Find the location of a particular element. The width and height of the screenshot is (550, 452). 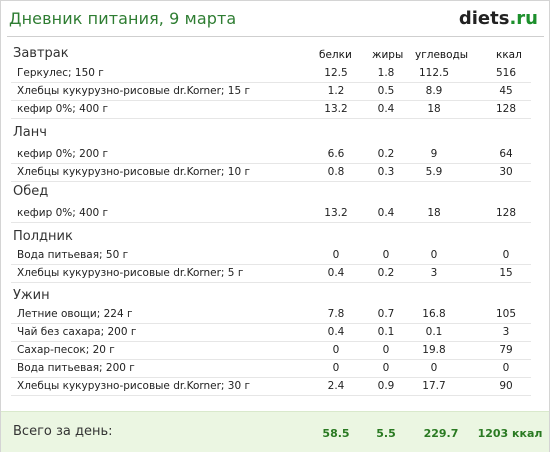

food-carbs: 5.9 is located at coordinates (434, 172).